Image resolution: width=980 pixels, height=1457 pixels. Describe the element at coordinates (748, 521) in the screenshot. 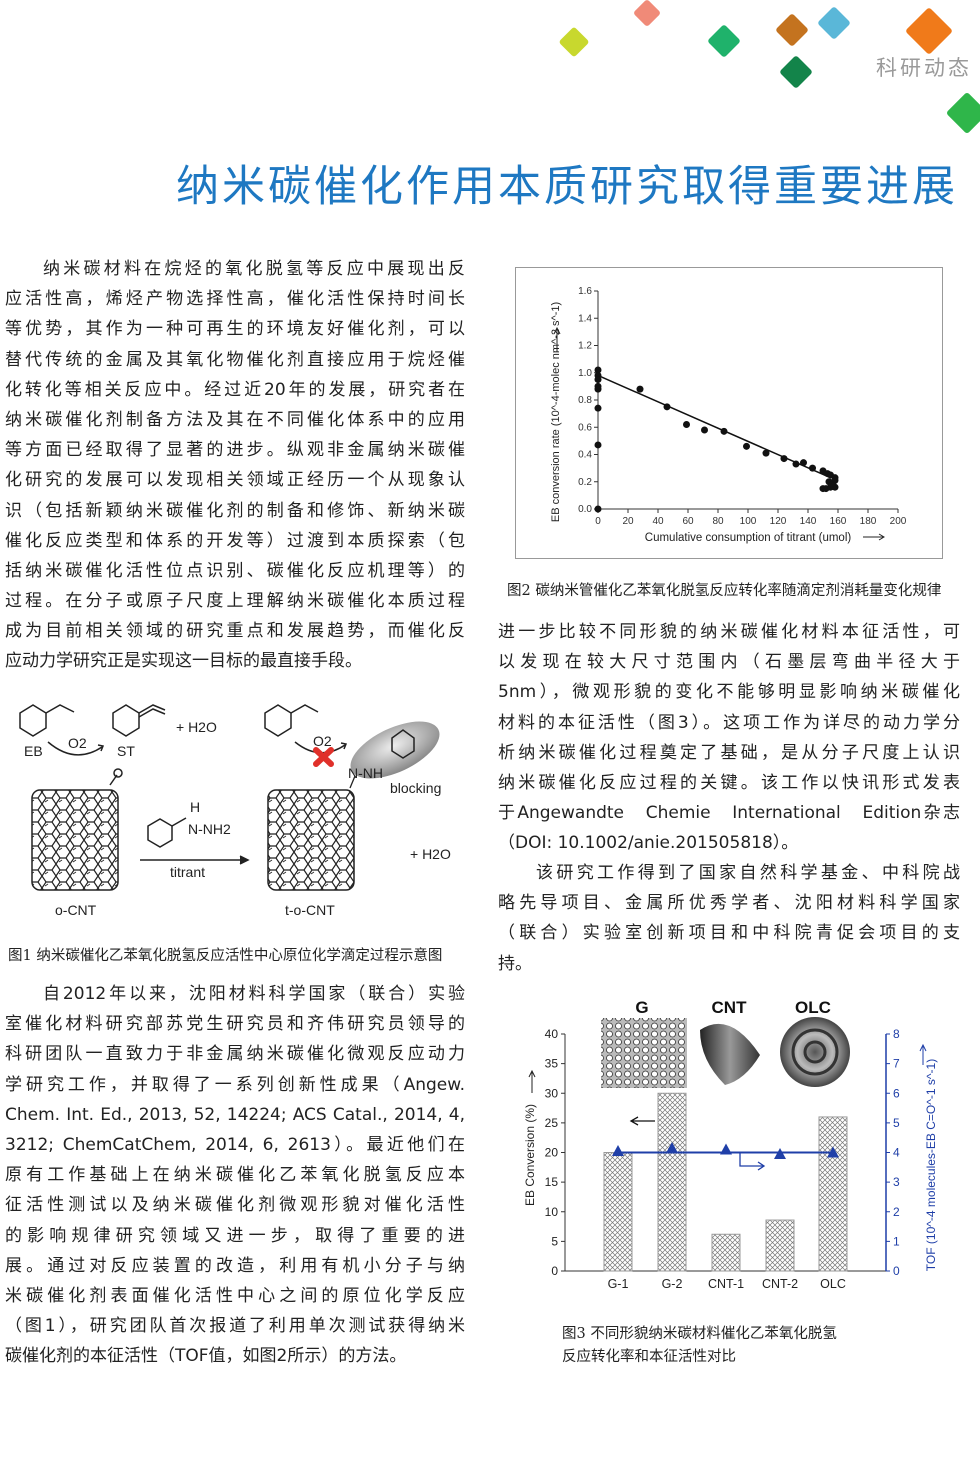

I see `x-tick-label: 100` at that location.